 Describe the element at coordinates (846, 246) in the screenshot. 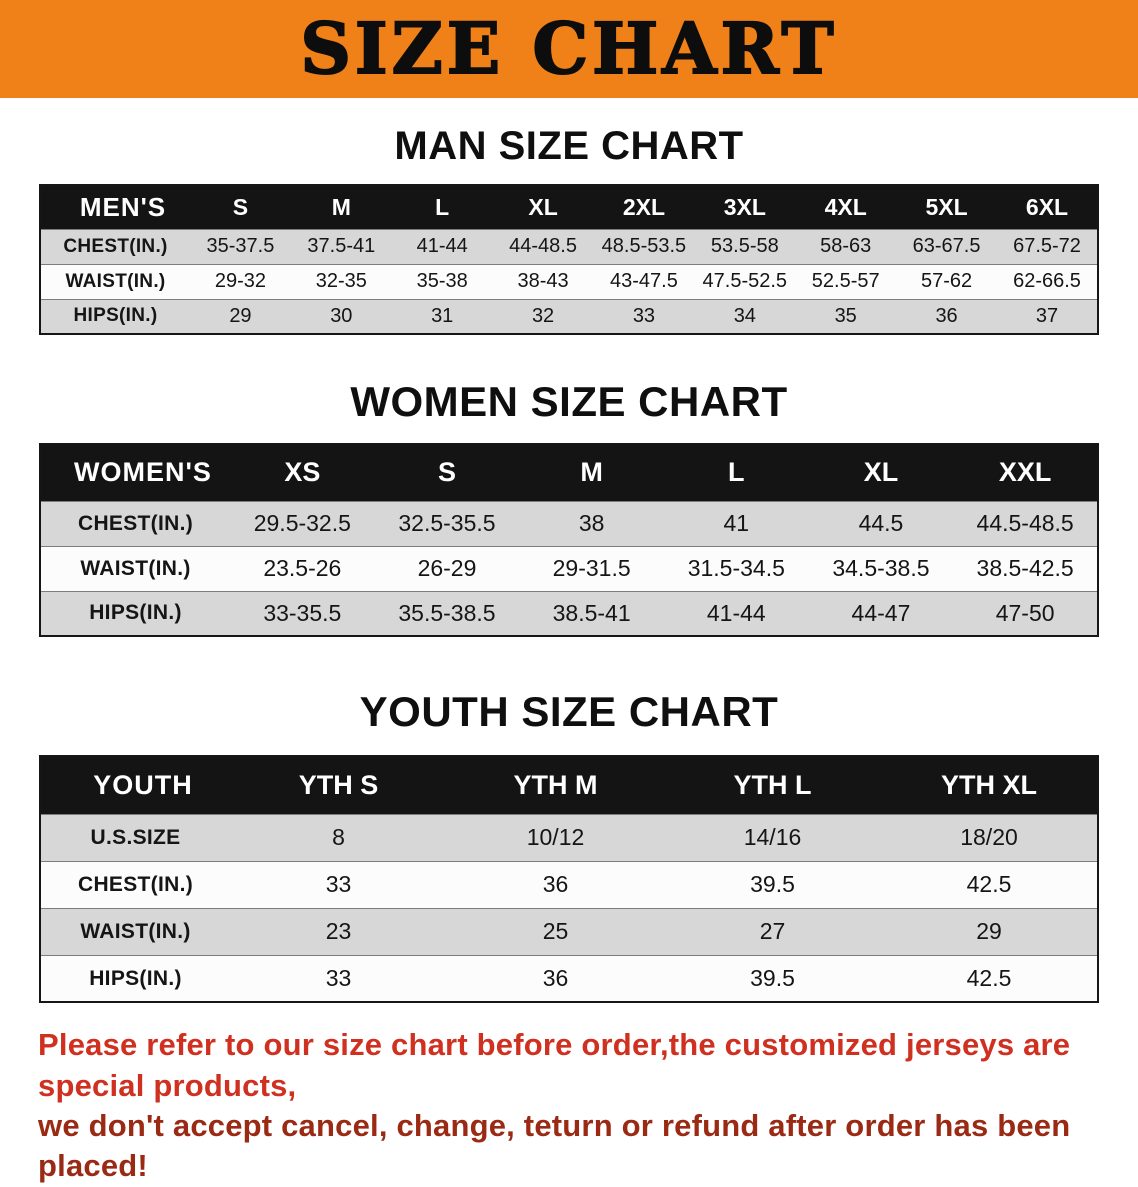

I see `size-cell: 58-63` at that location.